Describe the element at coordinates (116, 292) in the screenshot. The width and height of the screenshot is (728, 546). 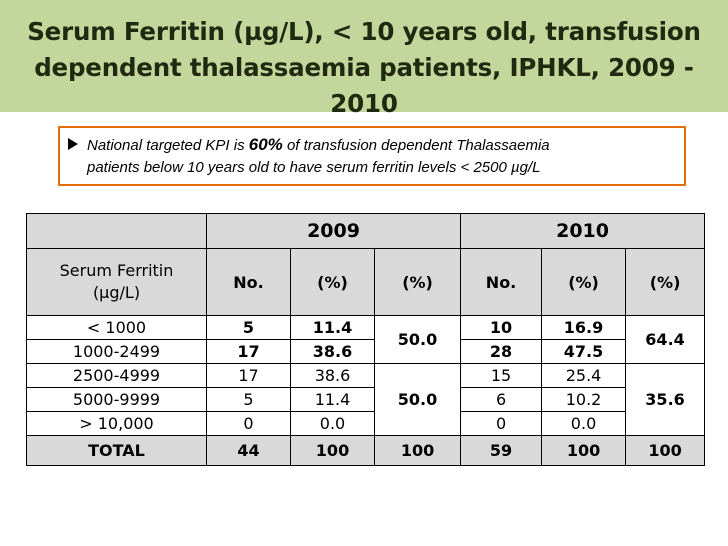
I see `row-header-line-2: (µg/L)` at that location.